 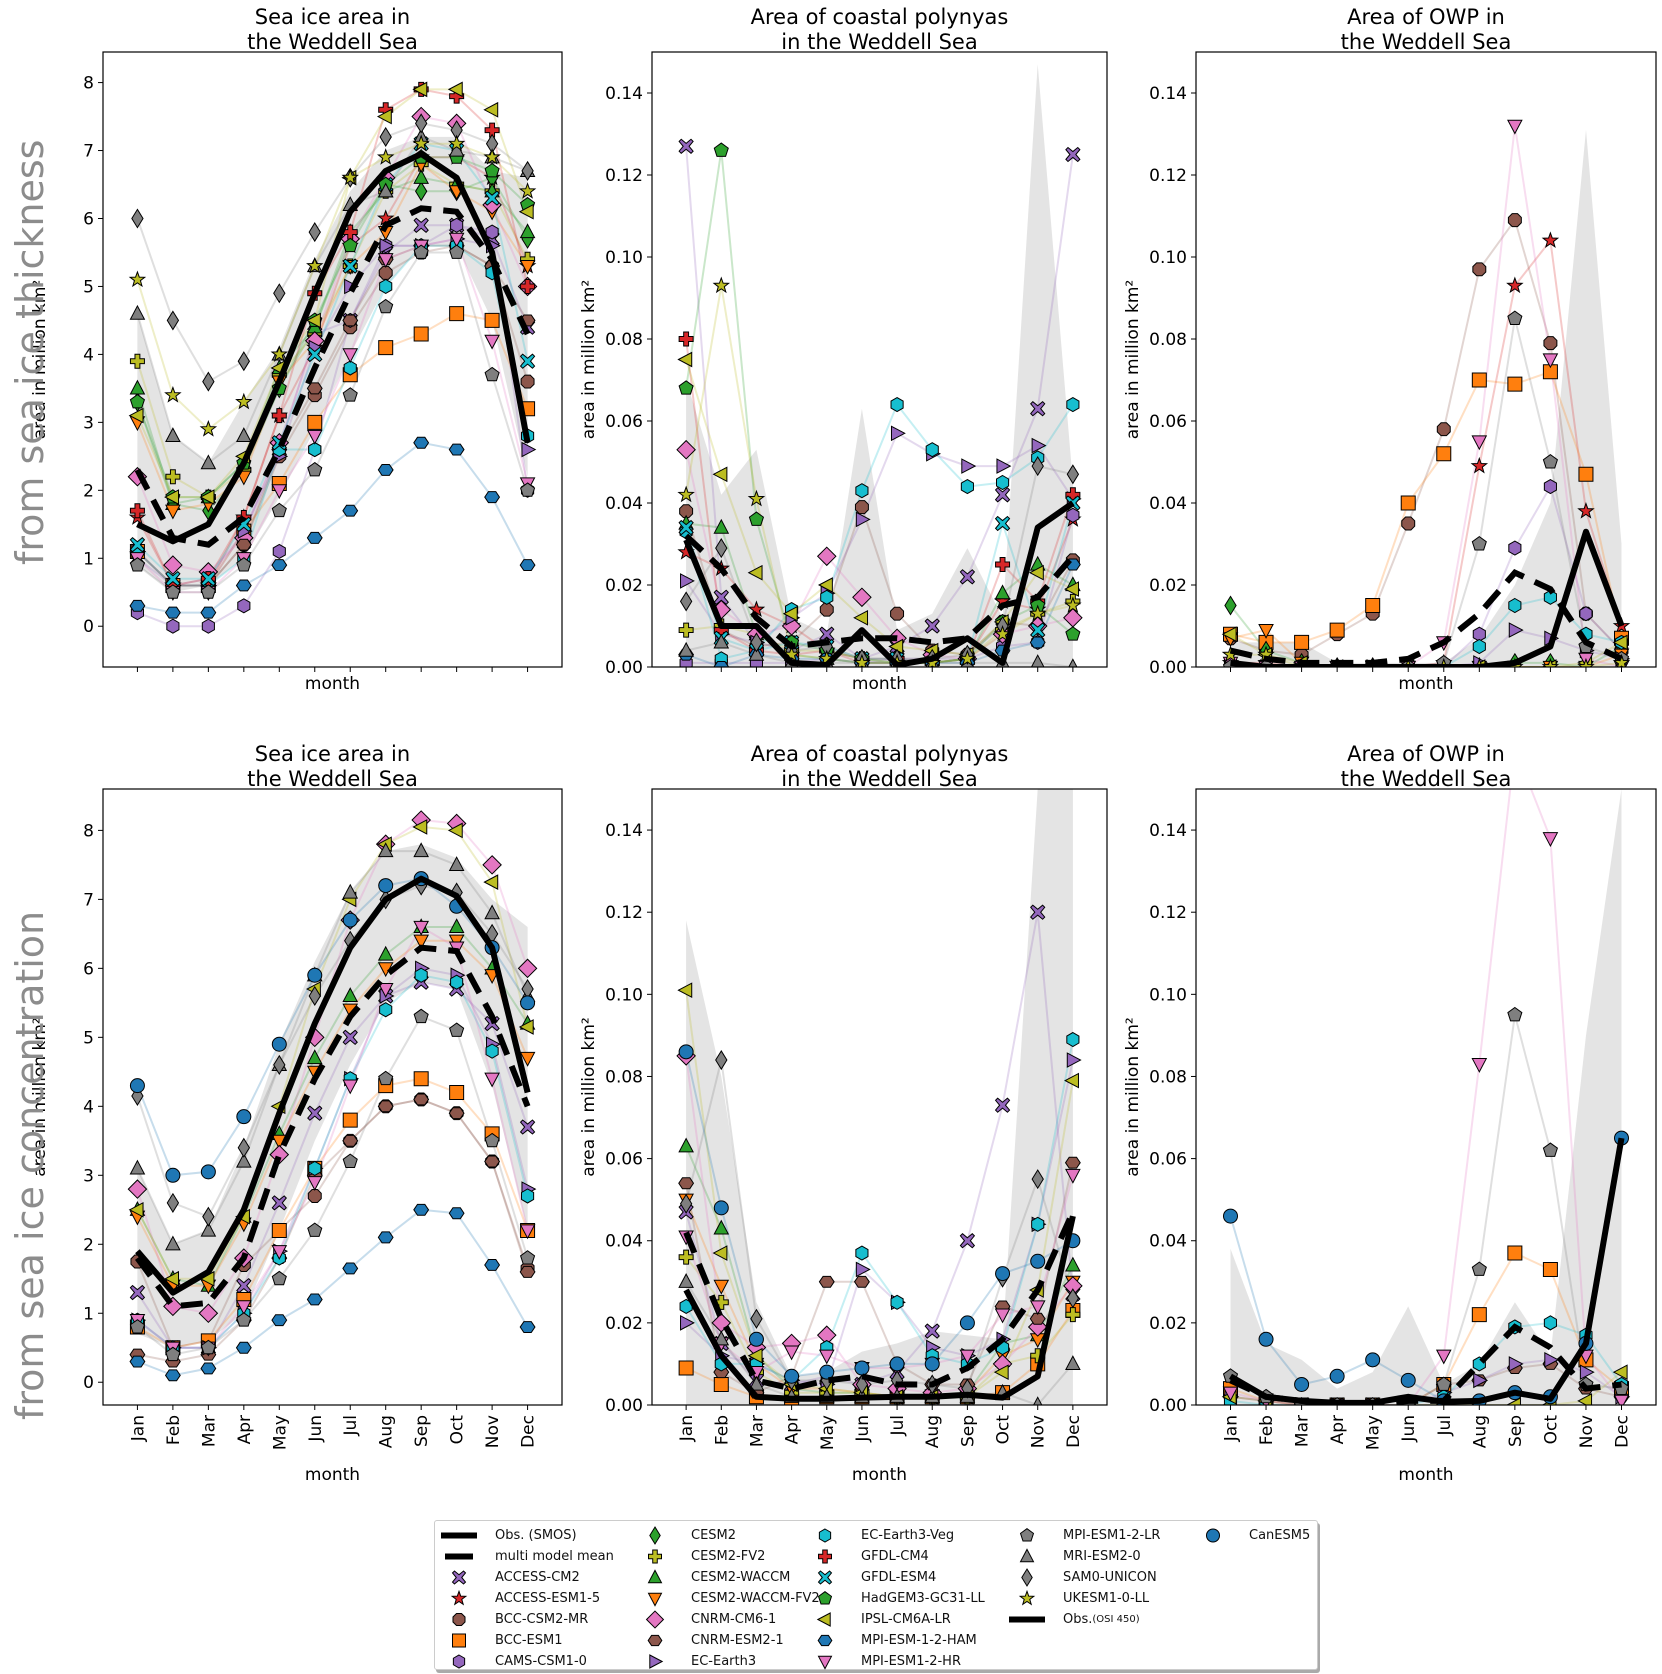 I want to click on legend-label: CESM2-FV2, so click(x=728, y=1556).